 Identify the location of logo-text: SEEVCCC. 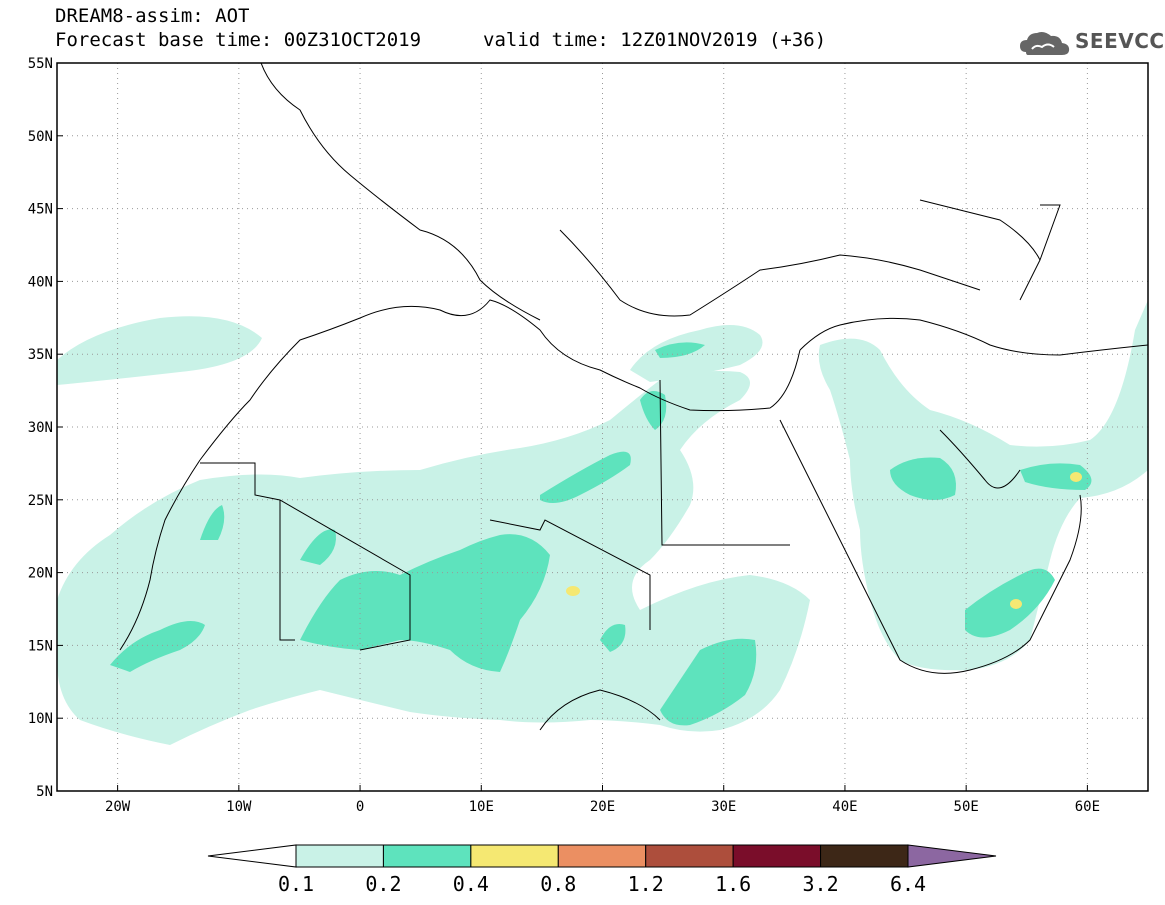
(1120, 41).